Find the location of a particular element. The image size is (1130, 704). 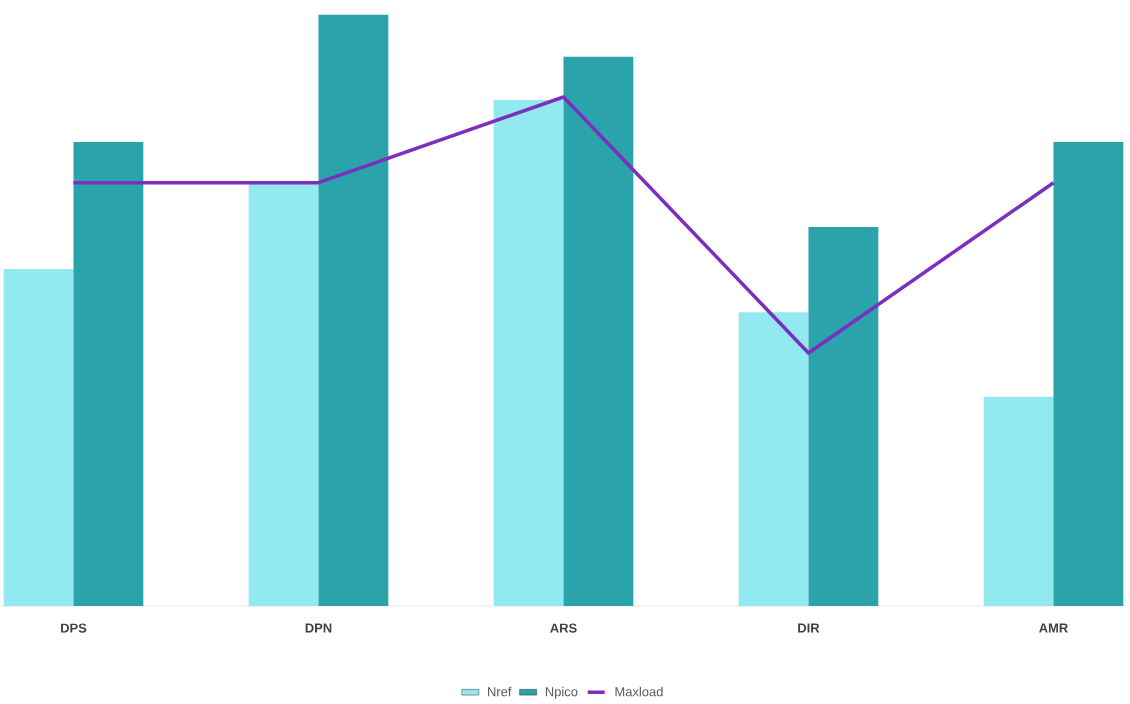

x-tick-label: AMR is located at coordinates (1053, 628).